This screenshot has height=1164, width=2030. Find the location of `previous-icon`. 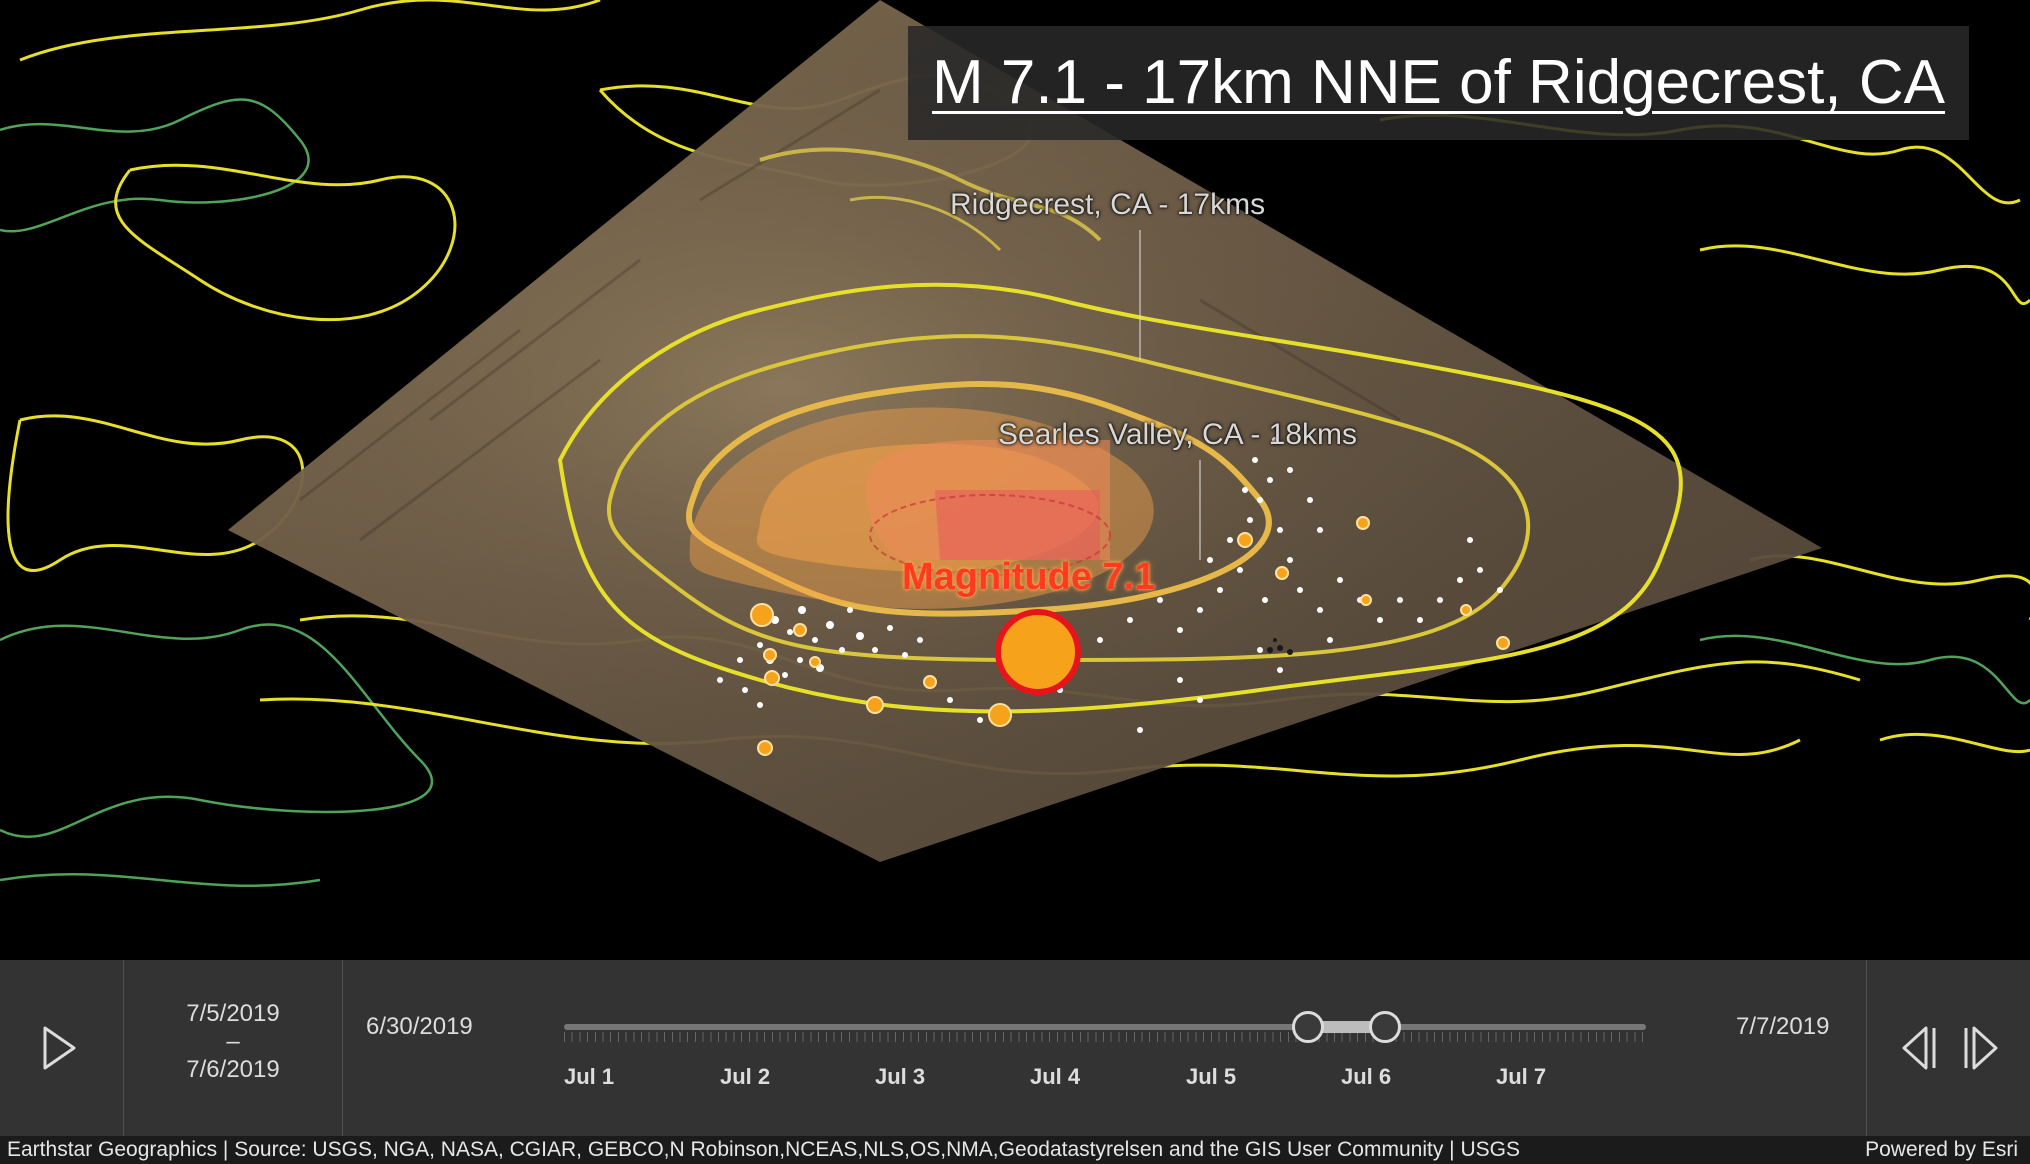

previous-icon is located at coordinates (1919, 1048).